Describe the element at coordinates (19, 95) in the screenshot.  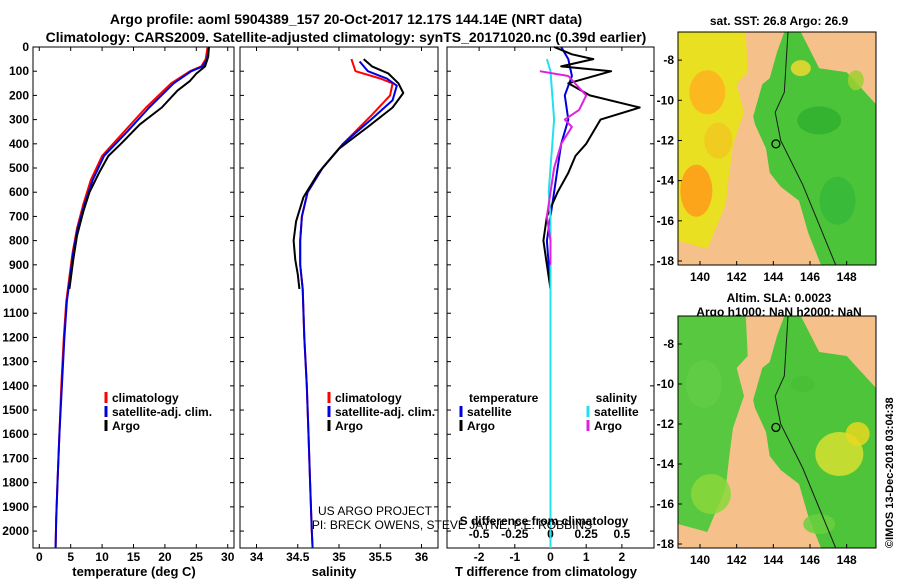
I see `depth-tick-label: 200` at that location.